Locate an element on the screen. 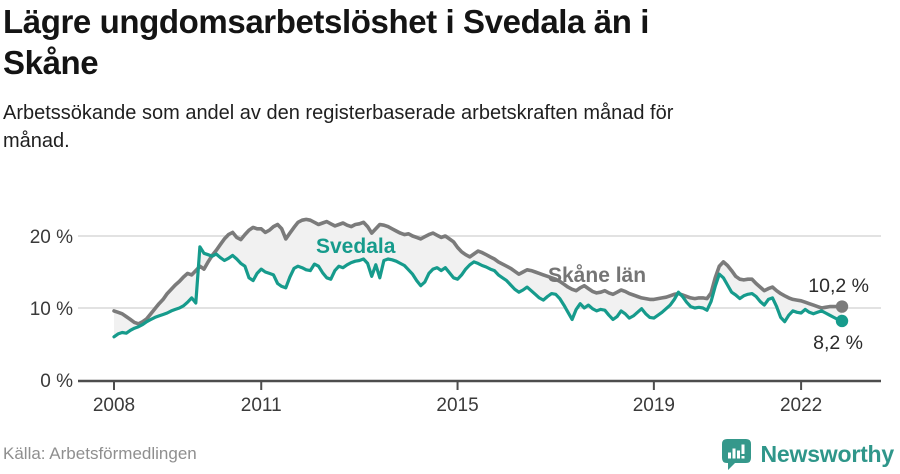 The image size is (900, 474). newsworthy-wordmark: Newsworthy is located at coordinates (827, 454).